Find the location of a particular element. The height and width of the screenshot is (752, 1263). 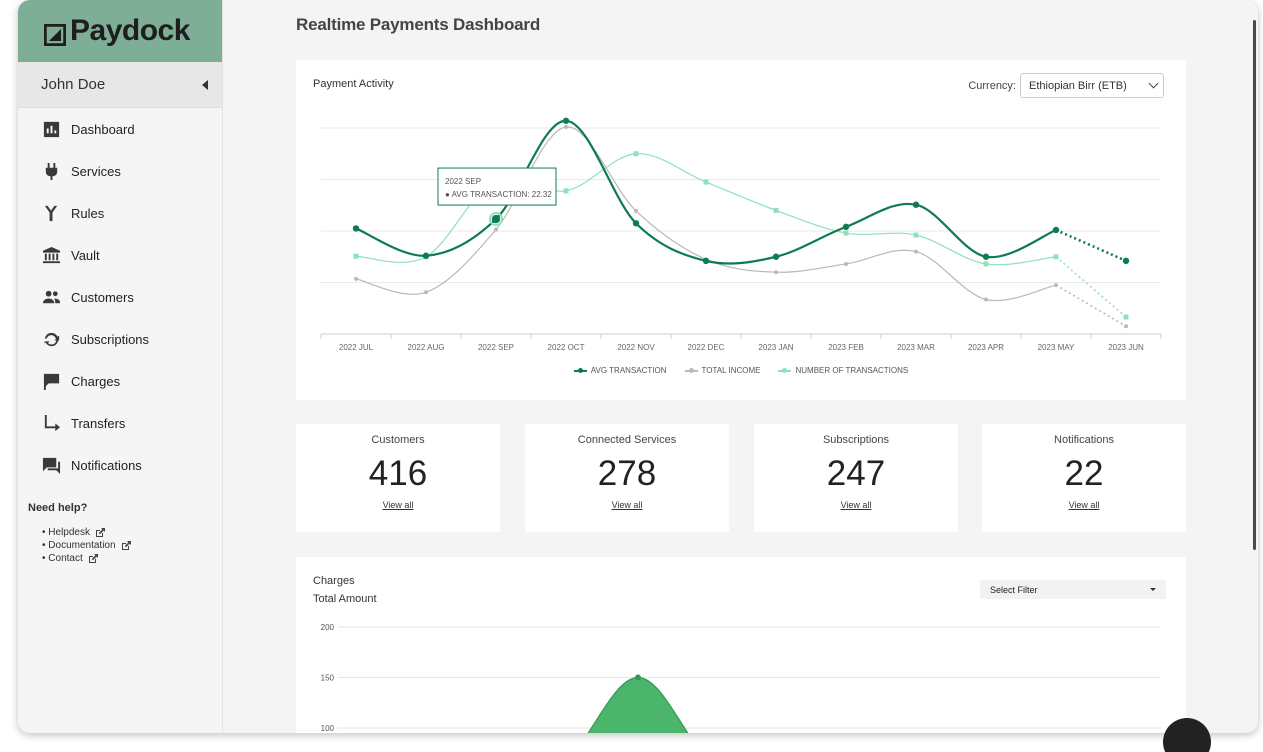

sidebar-item-vault: Vault is located at coordinates (120, 255).